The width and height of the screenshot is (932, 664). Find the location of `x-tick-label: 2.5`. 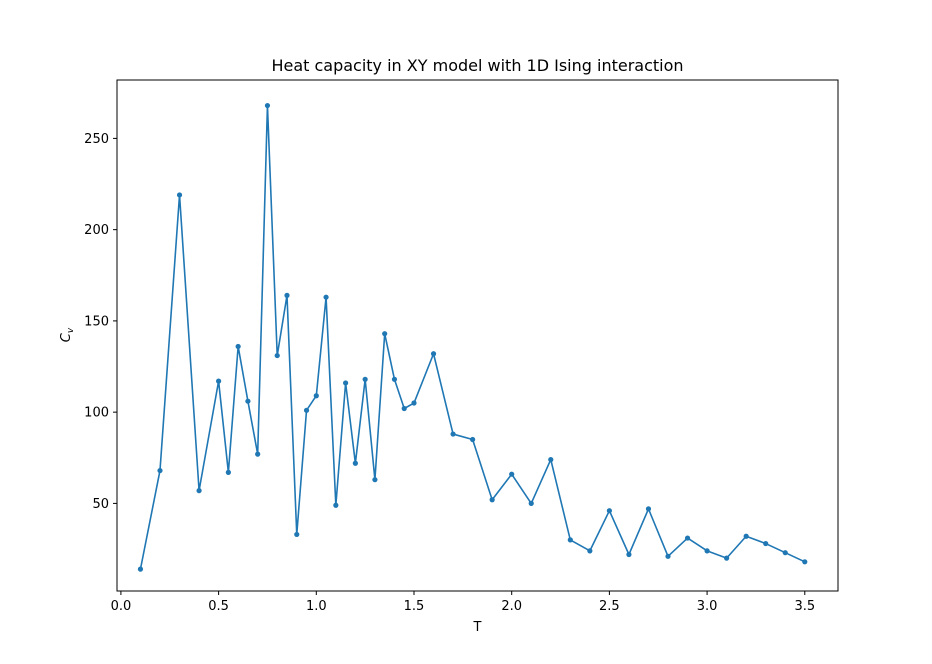

x-tick-label: 2.5 is located at coordinates (609, 606).